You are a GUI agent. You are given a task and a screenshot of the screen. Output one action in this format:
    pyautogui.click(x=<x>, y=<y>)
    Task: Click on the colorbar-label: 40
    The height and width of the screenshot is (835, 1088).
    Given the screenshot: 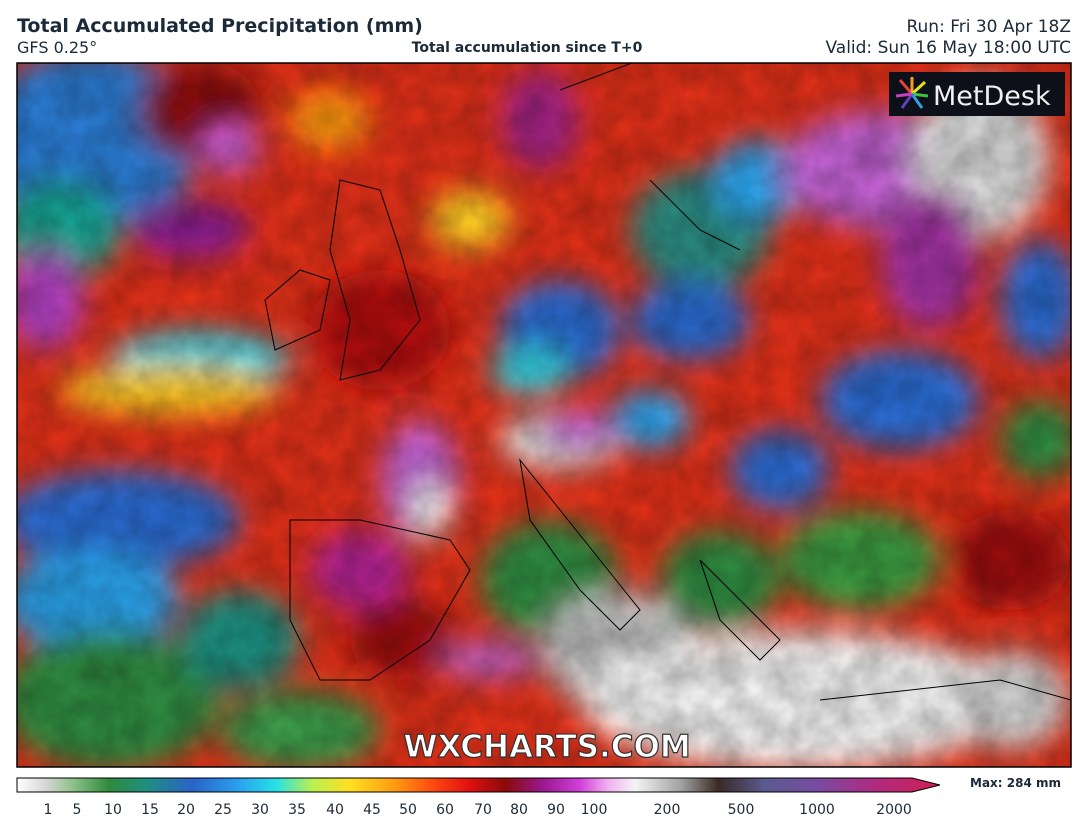 What is the action you would take?
    pyautogui.click(x=335, y=810)
    